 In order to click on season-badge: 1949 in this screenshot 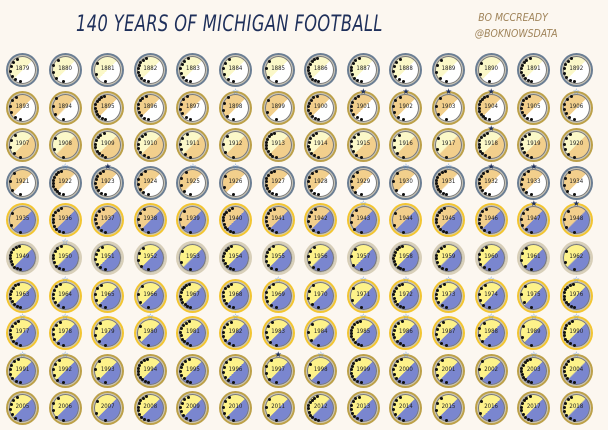, I will do `click(22, 258)`.